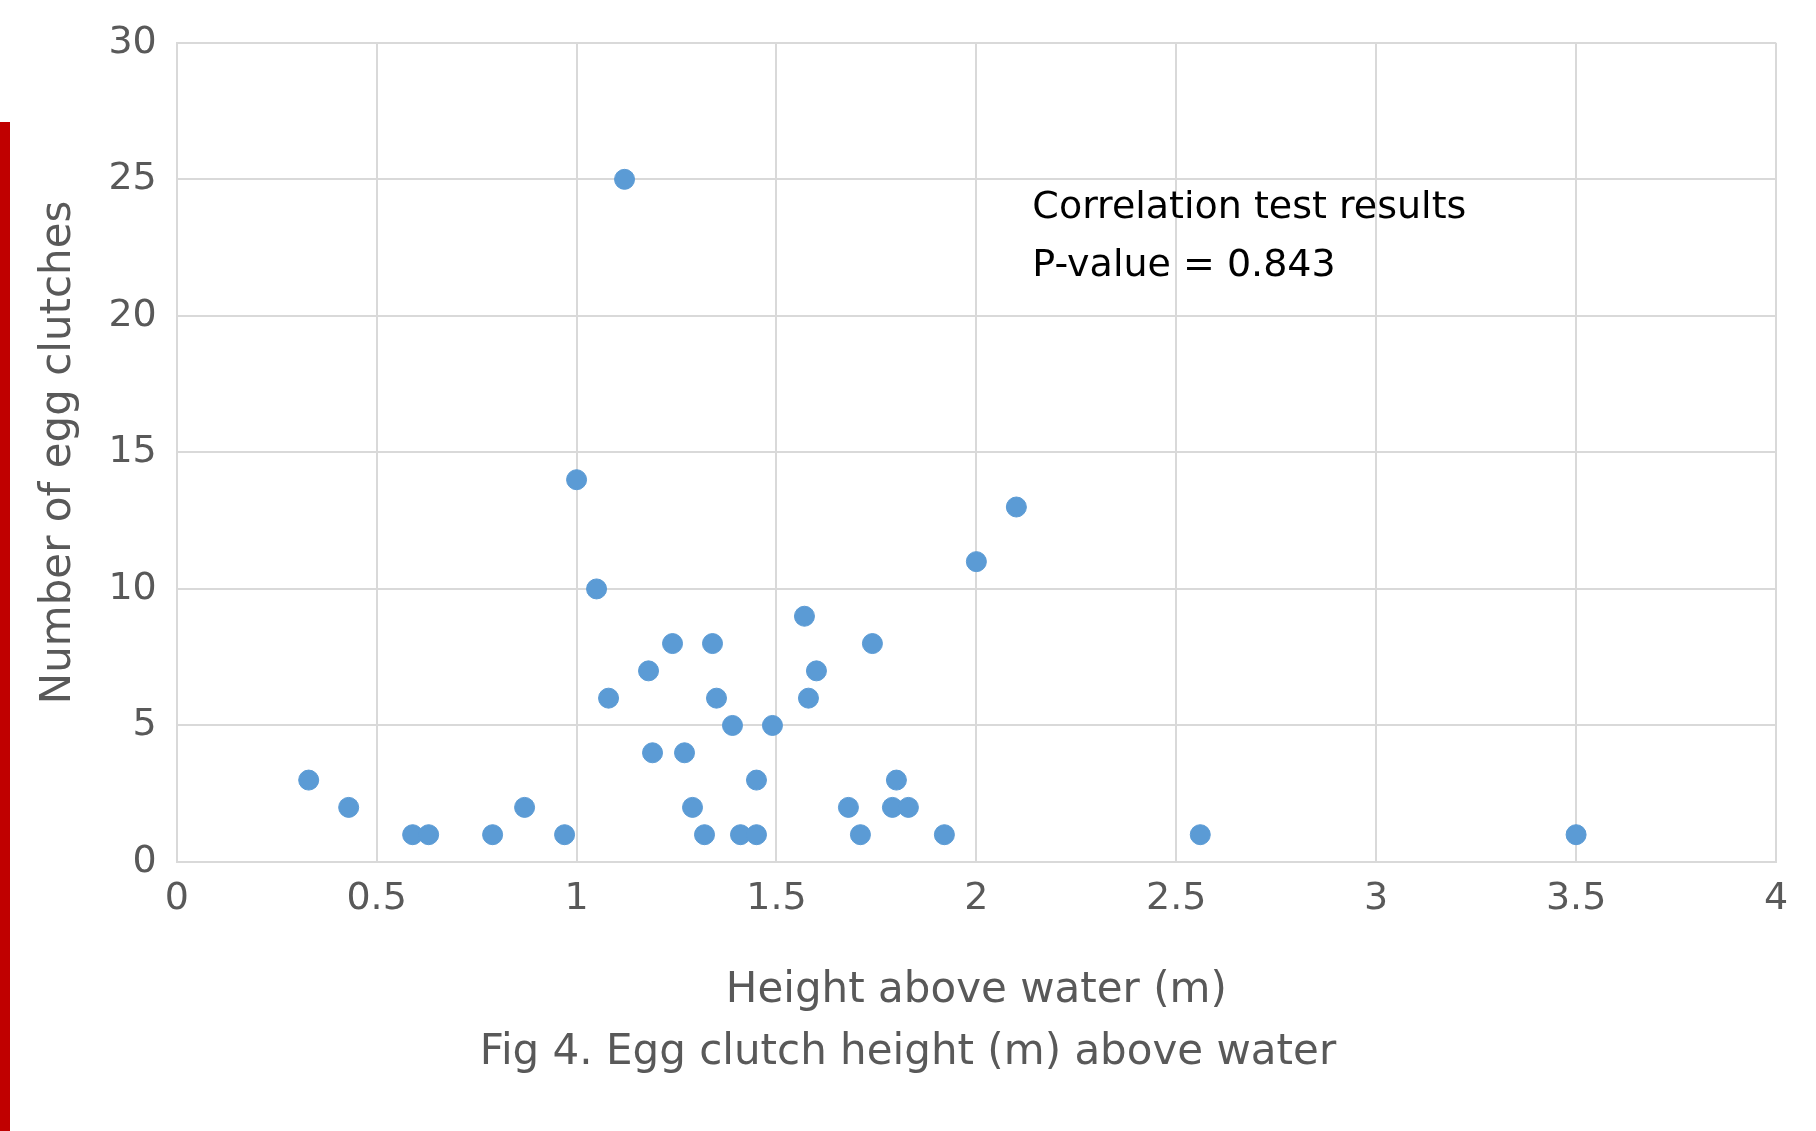  I want to click on x-tick-label: 1.5, so click(776, 895).